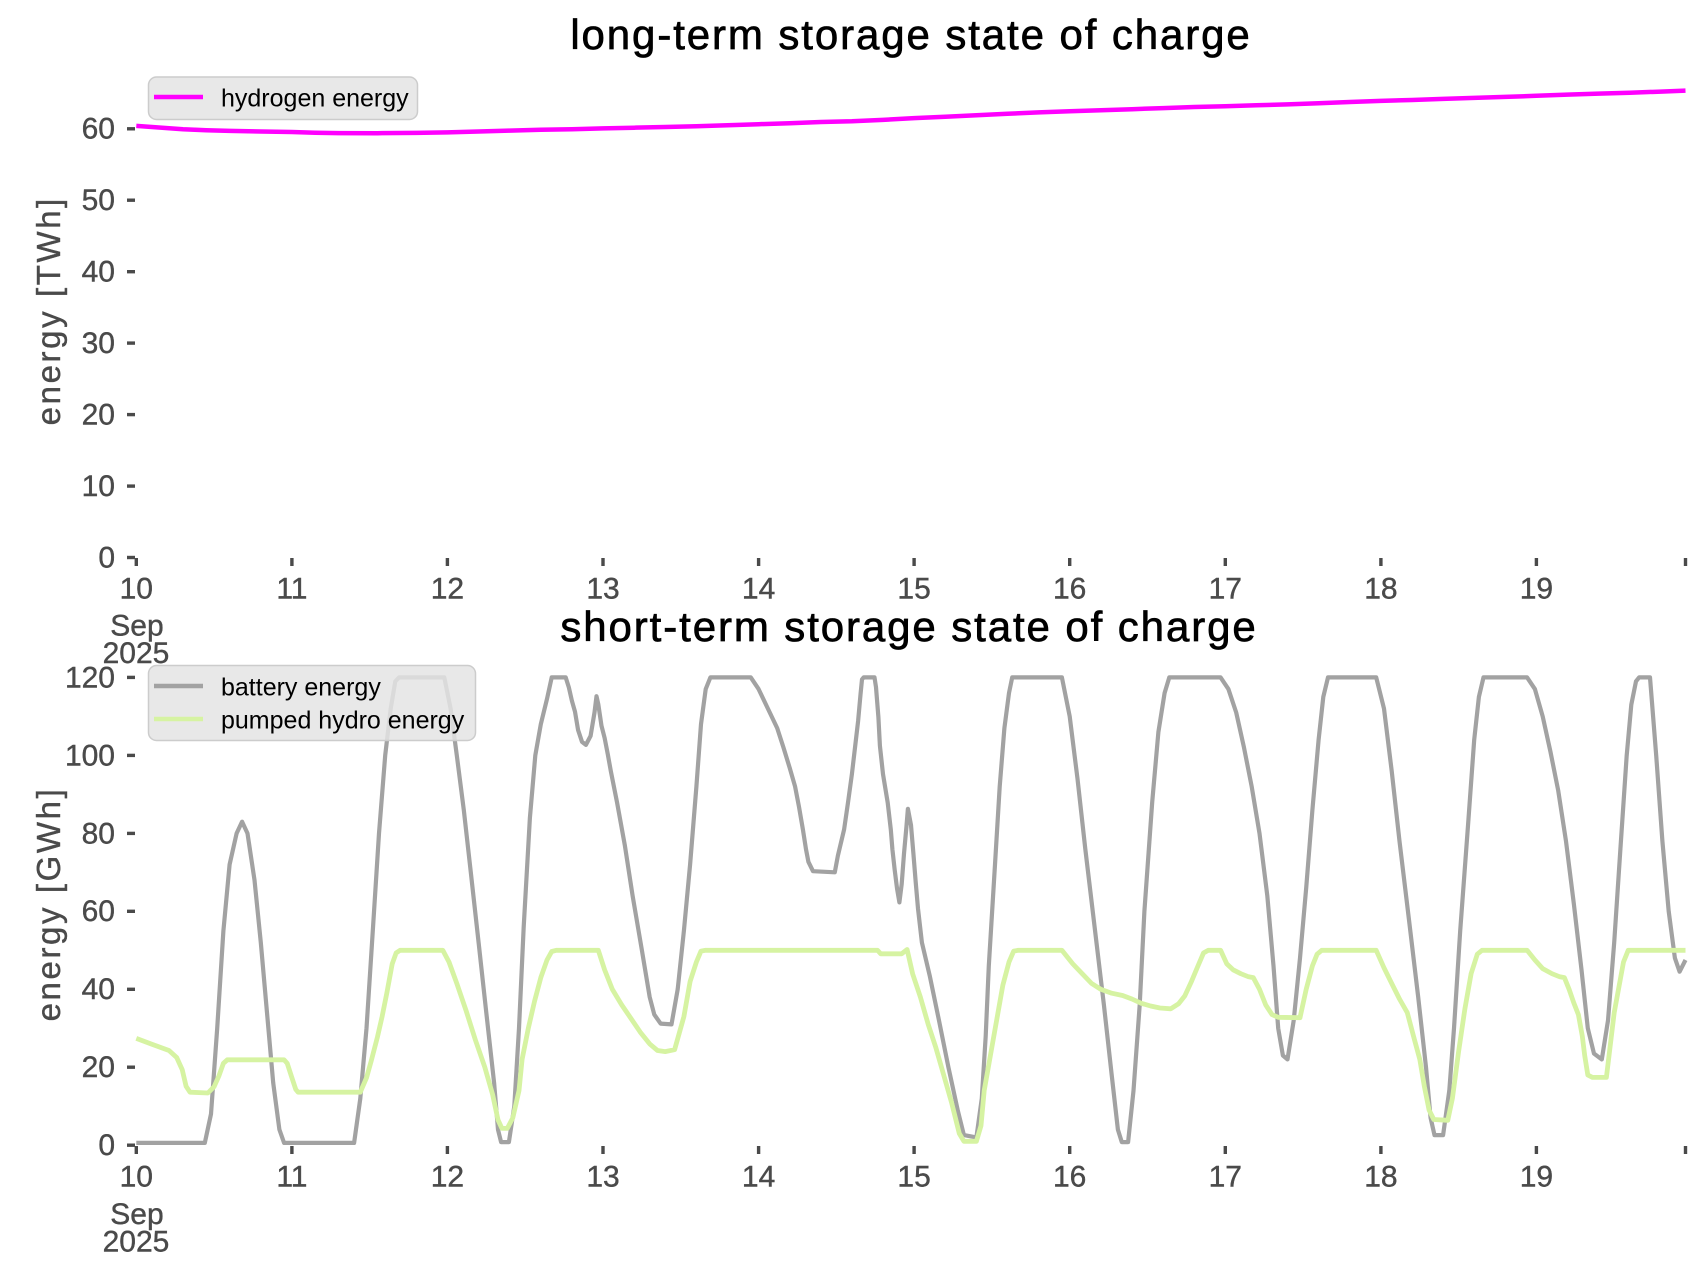 The image size is (1706, 1282). Describe the element at coordinates (910, 34) in the screenshot. I see `svg-text:long-term storage state of cha: long-term storage state of charge` at that location.